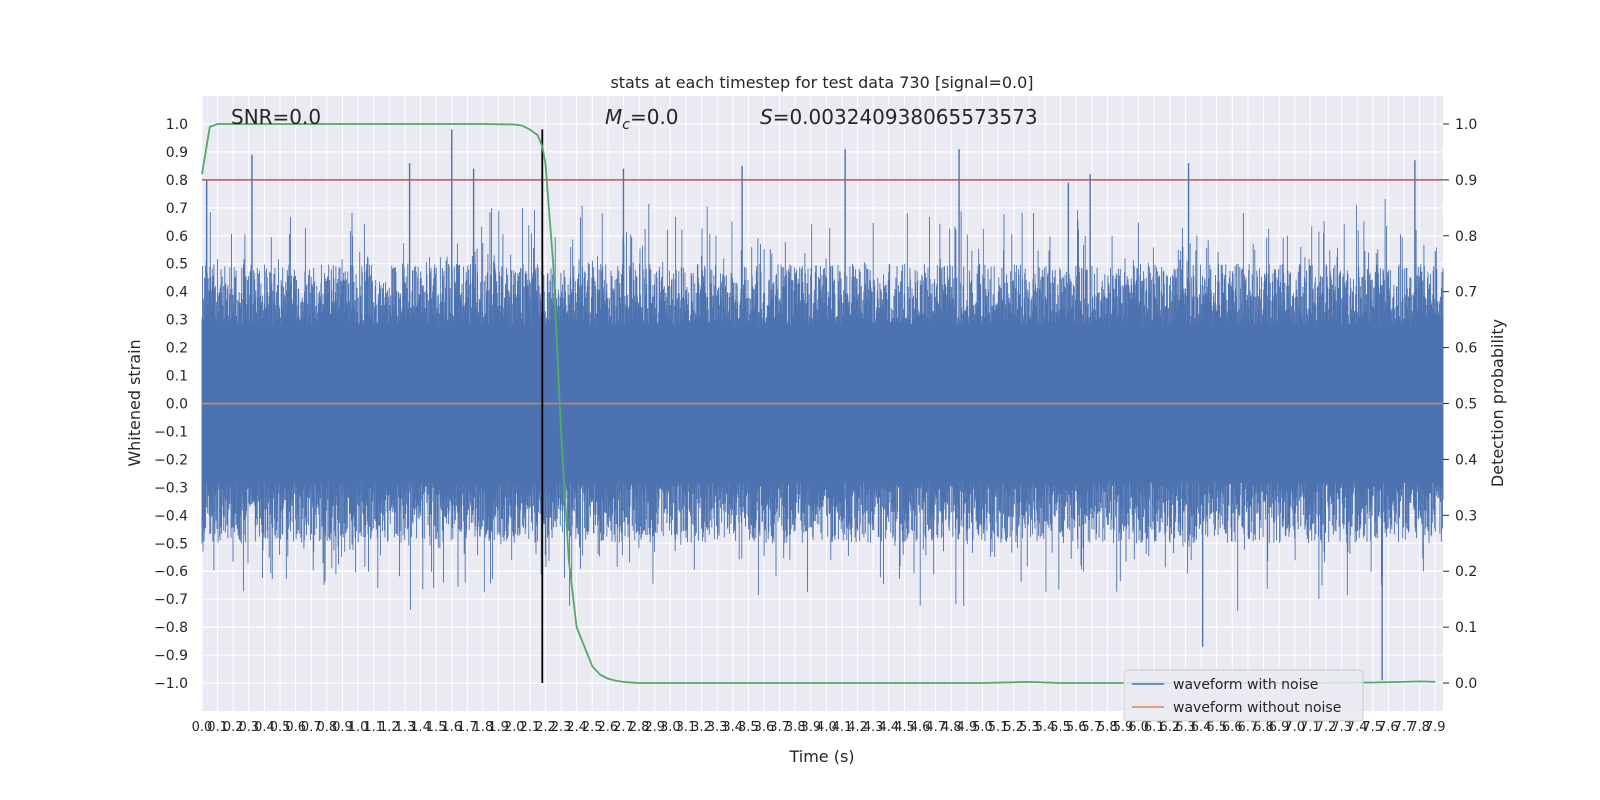  Describe the element at coordinates (1201, 727) in the screenshot. I see `x-tick-label: 6.4` at that location.